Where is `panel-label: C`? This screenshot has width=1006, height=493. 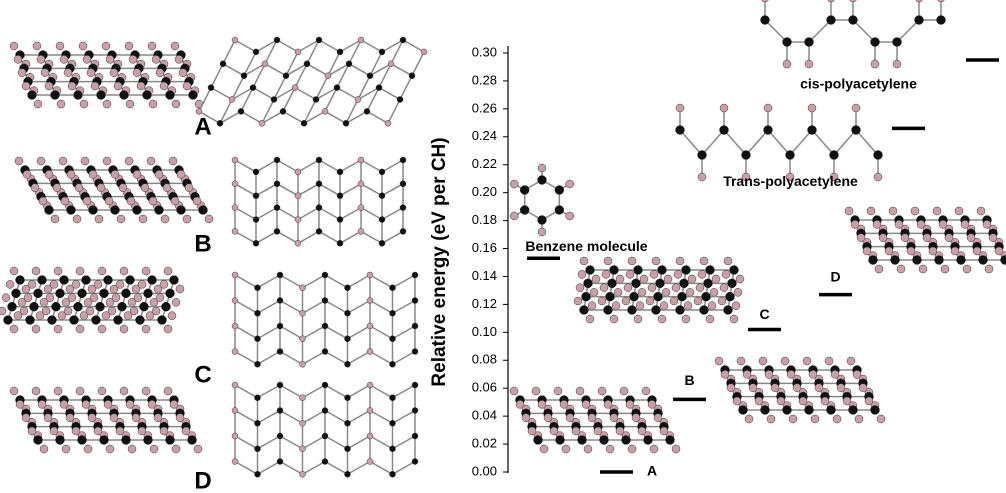 panel-label: C is located at coordinates (202, 374).